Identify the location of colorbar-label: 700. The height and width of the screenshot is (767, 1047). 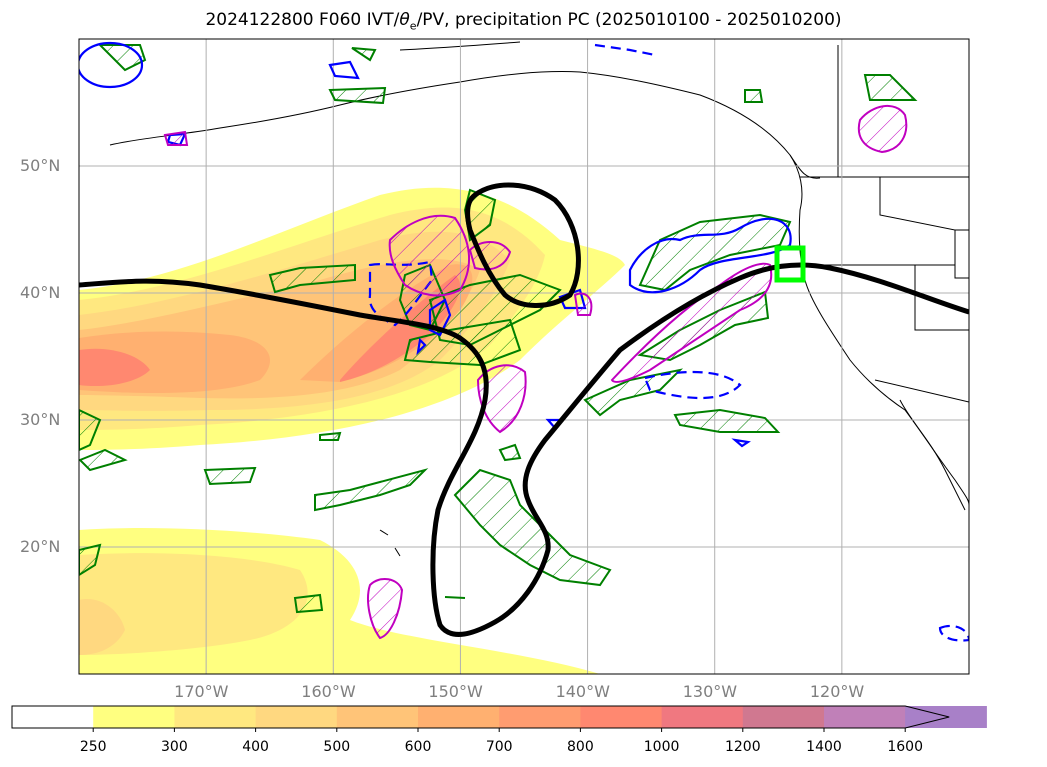
(499, 747).